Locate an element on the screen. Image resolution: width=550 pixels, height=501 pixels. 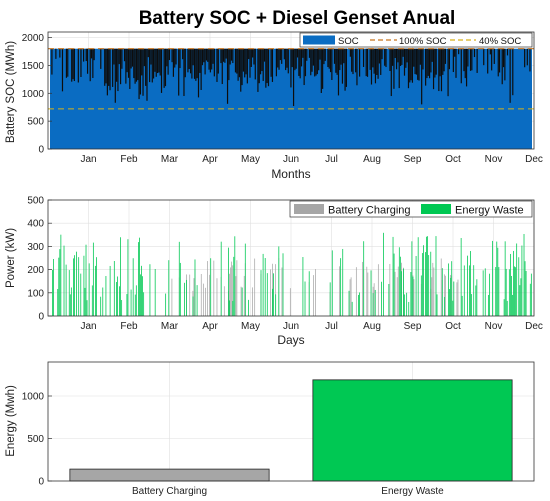
soc-chart-reference-lines is located at coordinates (291, 79).